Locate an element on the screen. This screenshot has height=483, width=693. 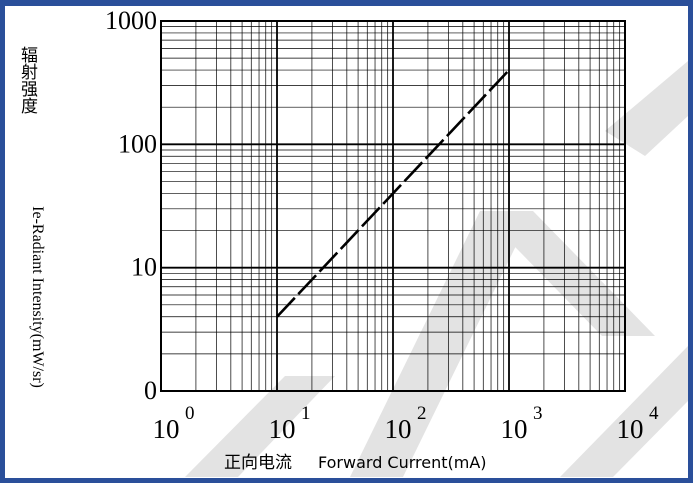
x-tick-exponent: 3 is located at coordinates (538, 413).